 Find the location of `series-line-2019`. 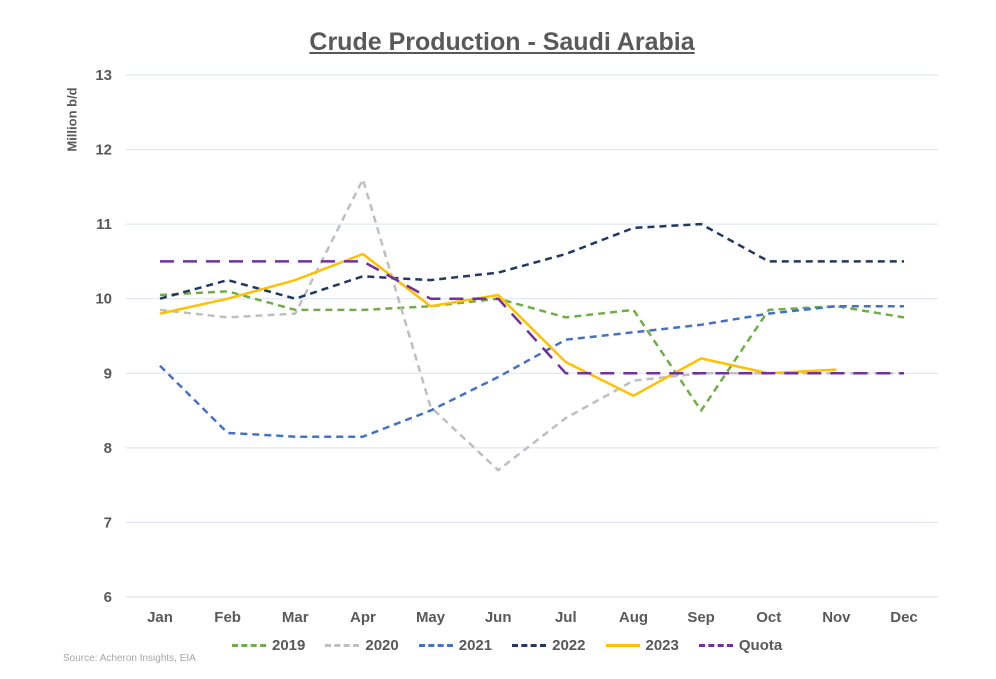

series-line-2019 is located at coordinates (532, 351).